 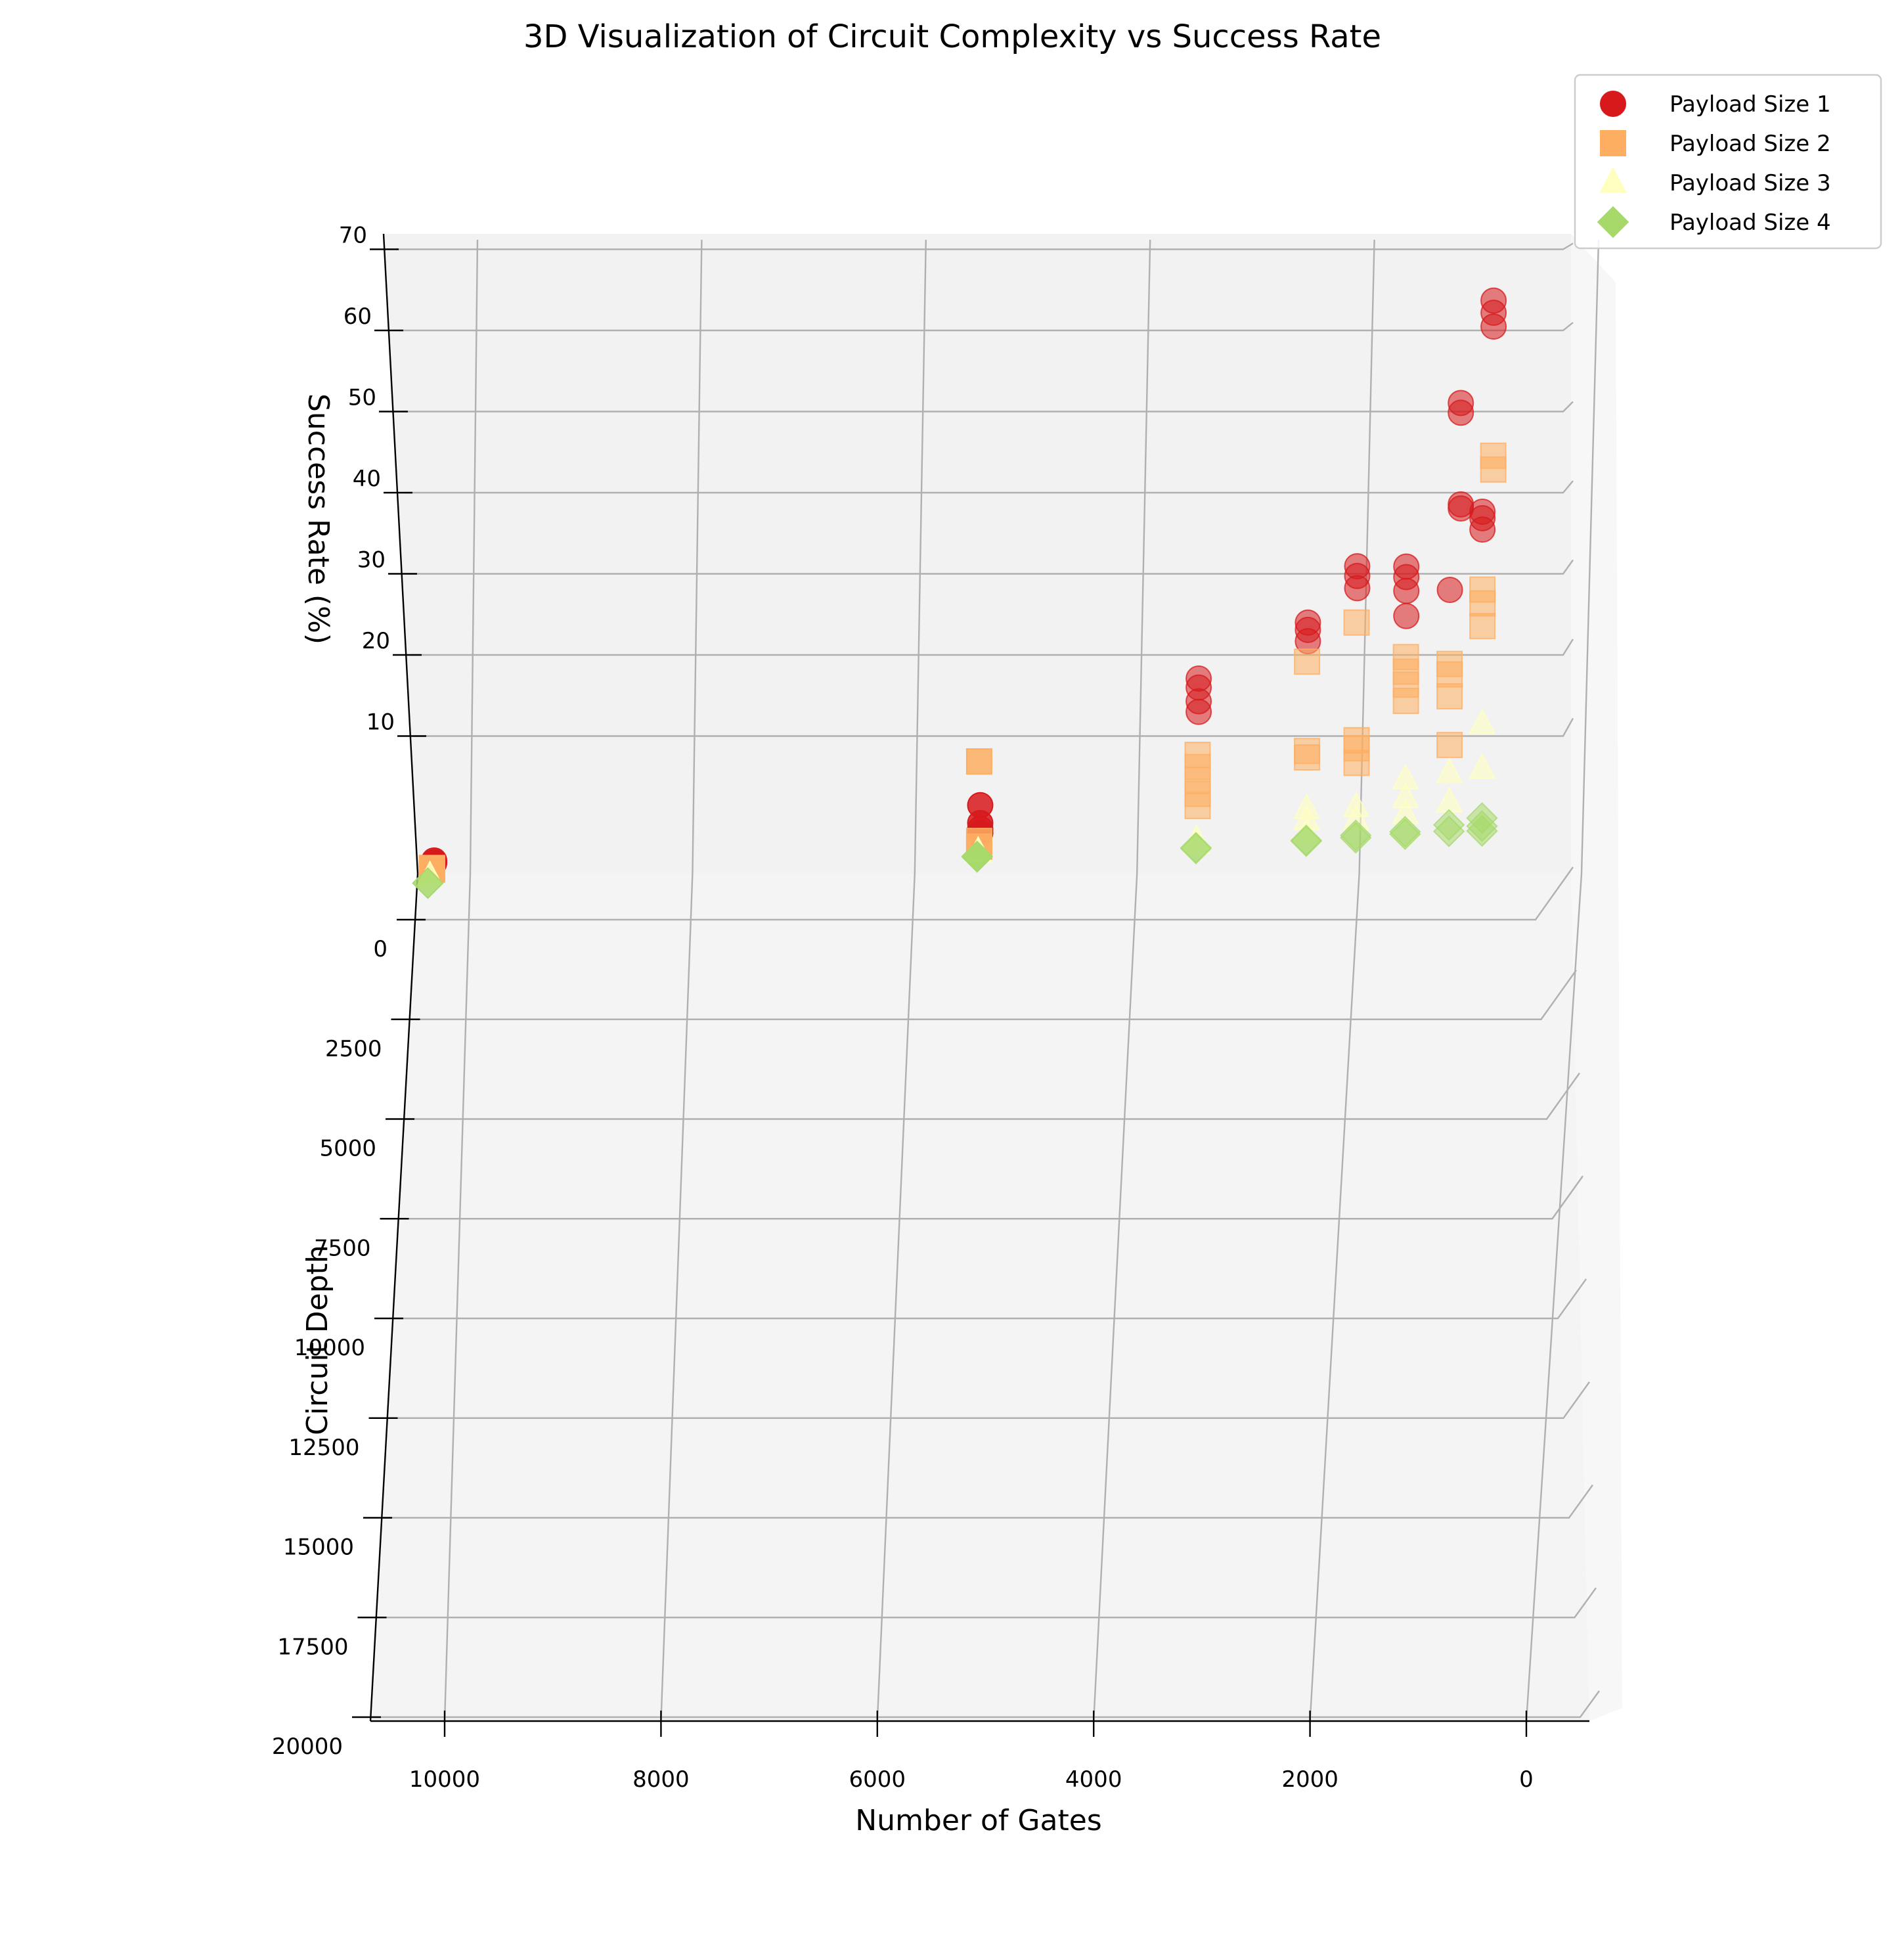 I want to click on y-tick-label: 20000, so click(x=307, y=1747).